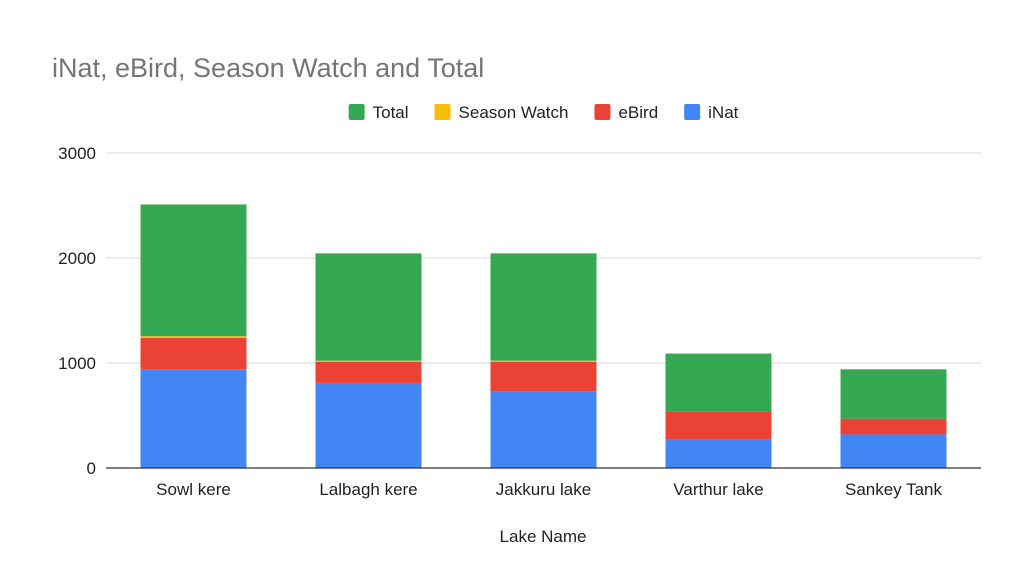 Image resolution: width=1024 pixels, height=576 pixels. I want to click on bar-jakkuru-lake-ebird, so click(543, 376).